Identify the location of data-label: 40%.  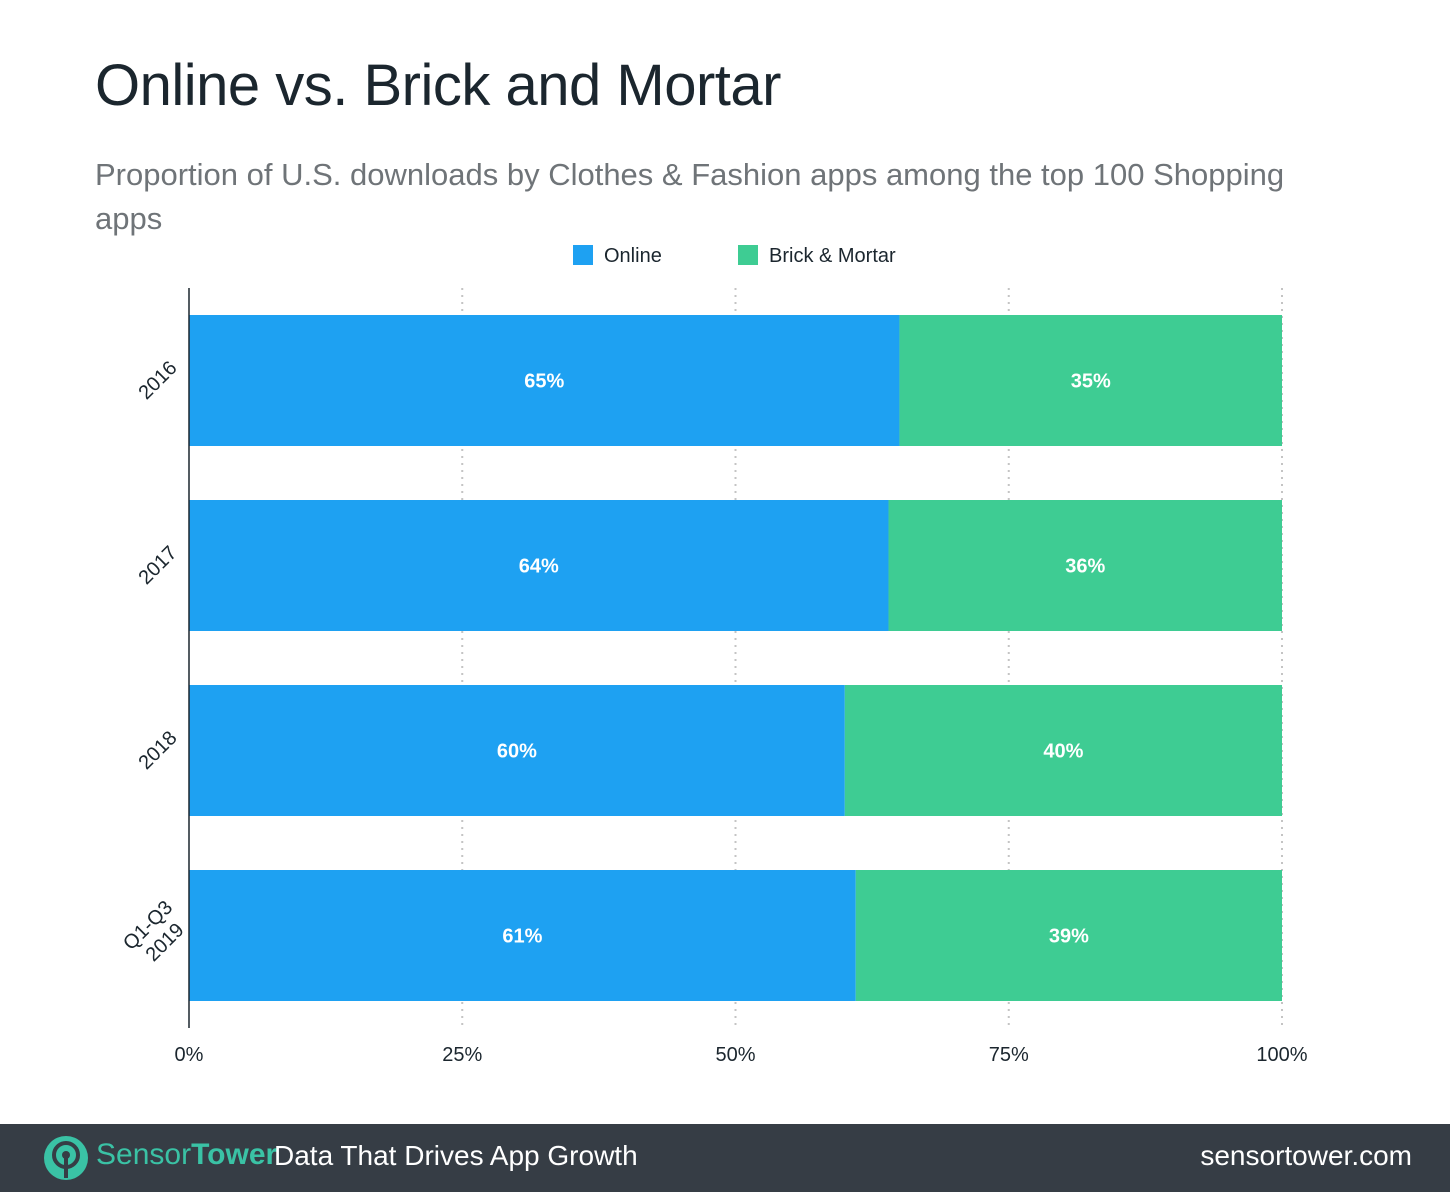
(1063, 752).